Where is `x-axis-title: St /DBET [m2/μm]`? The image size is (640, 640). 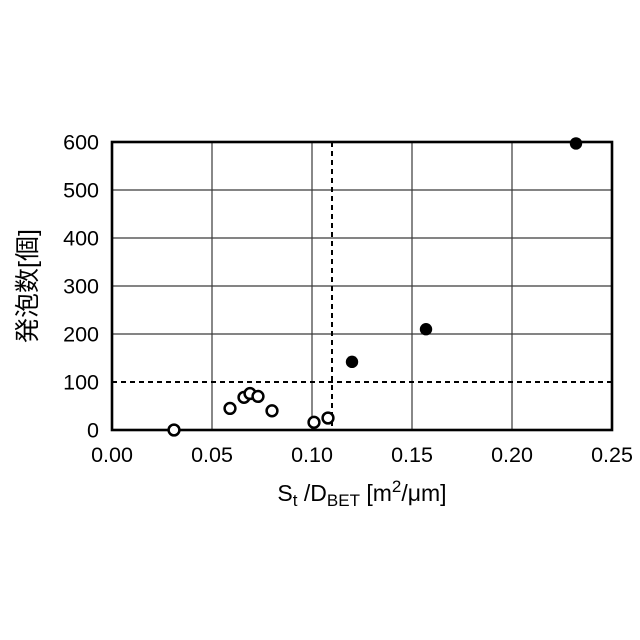 x-axis-title: St /DBET [m2/μm] is located at coordinates (361, 493).